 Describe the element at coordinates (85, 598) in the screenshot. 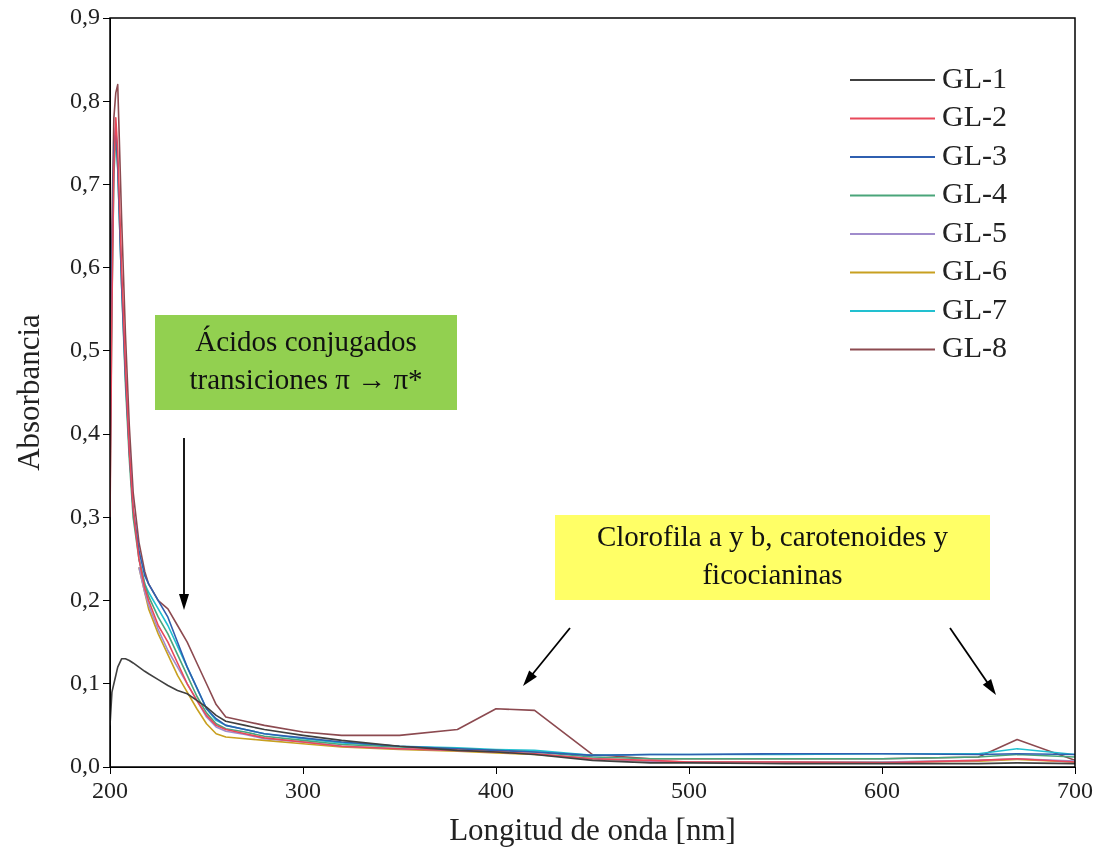

I see `y-tick-label: 0,2` at that location.